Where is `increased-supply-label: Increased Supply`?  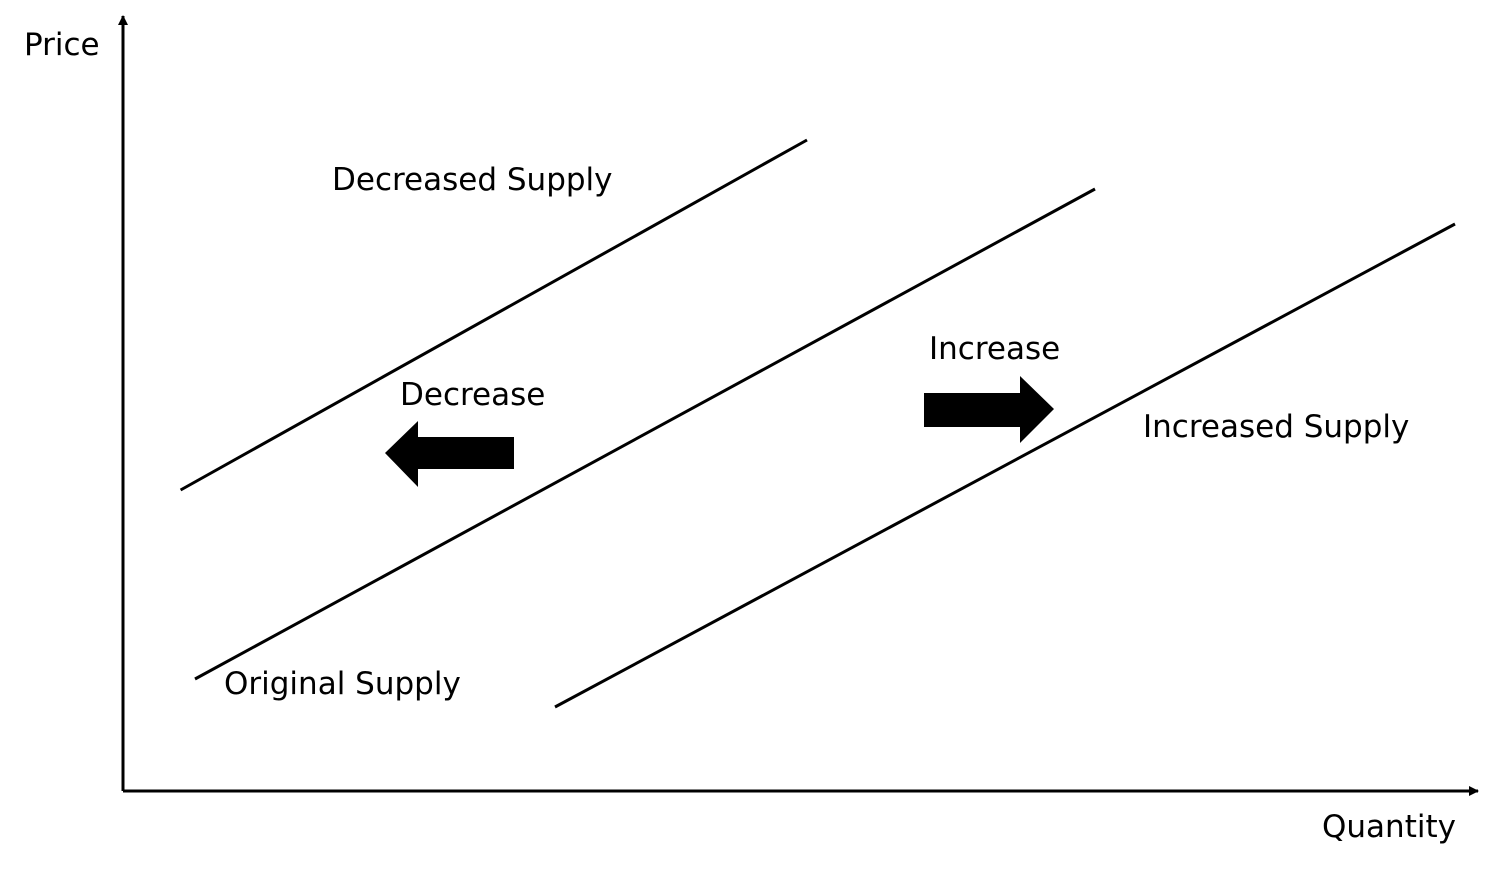 increased-supply-label: Increased Supply is located at coordinates (1276, 427).